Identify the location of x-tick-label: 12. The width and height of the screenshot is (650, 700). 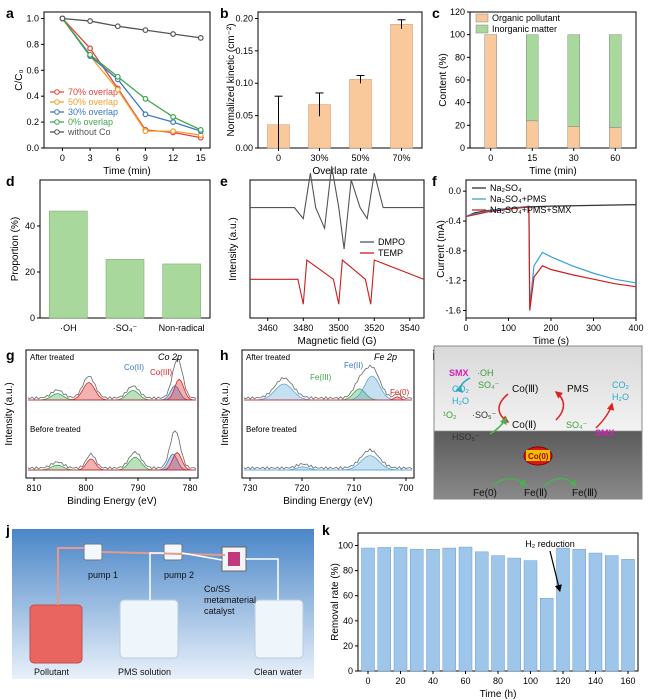
(173, 158).